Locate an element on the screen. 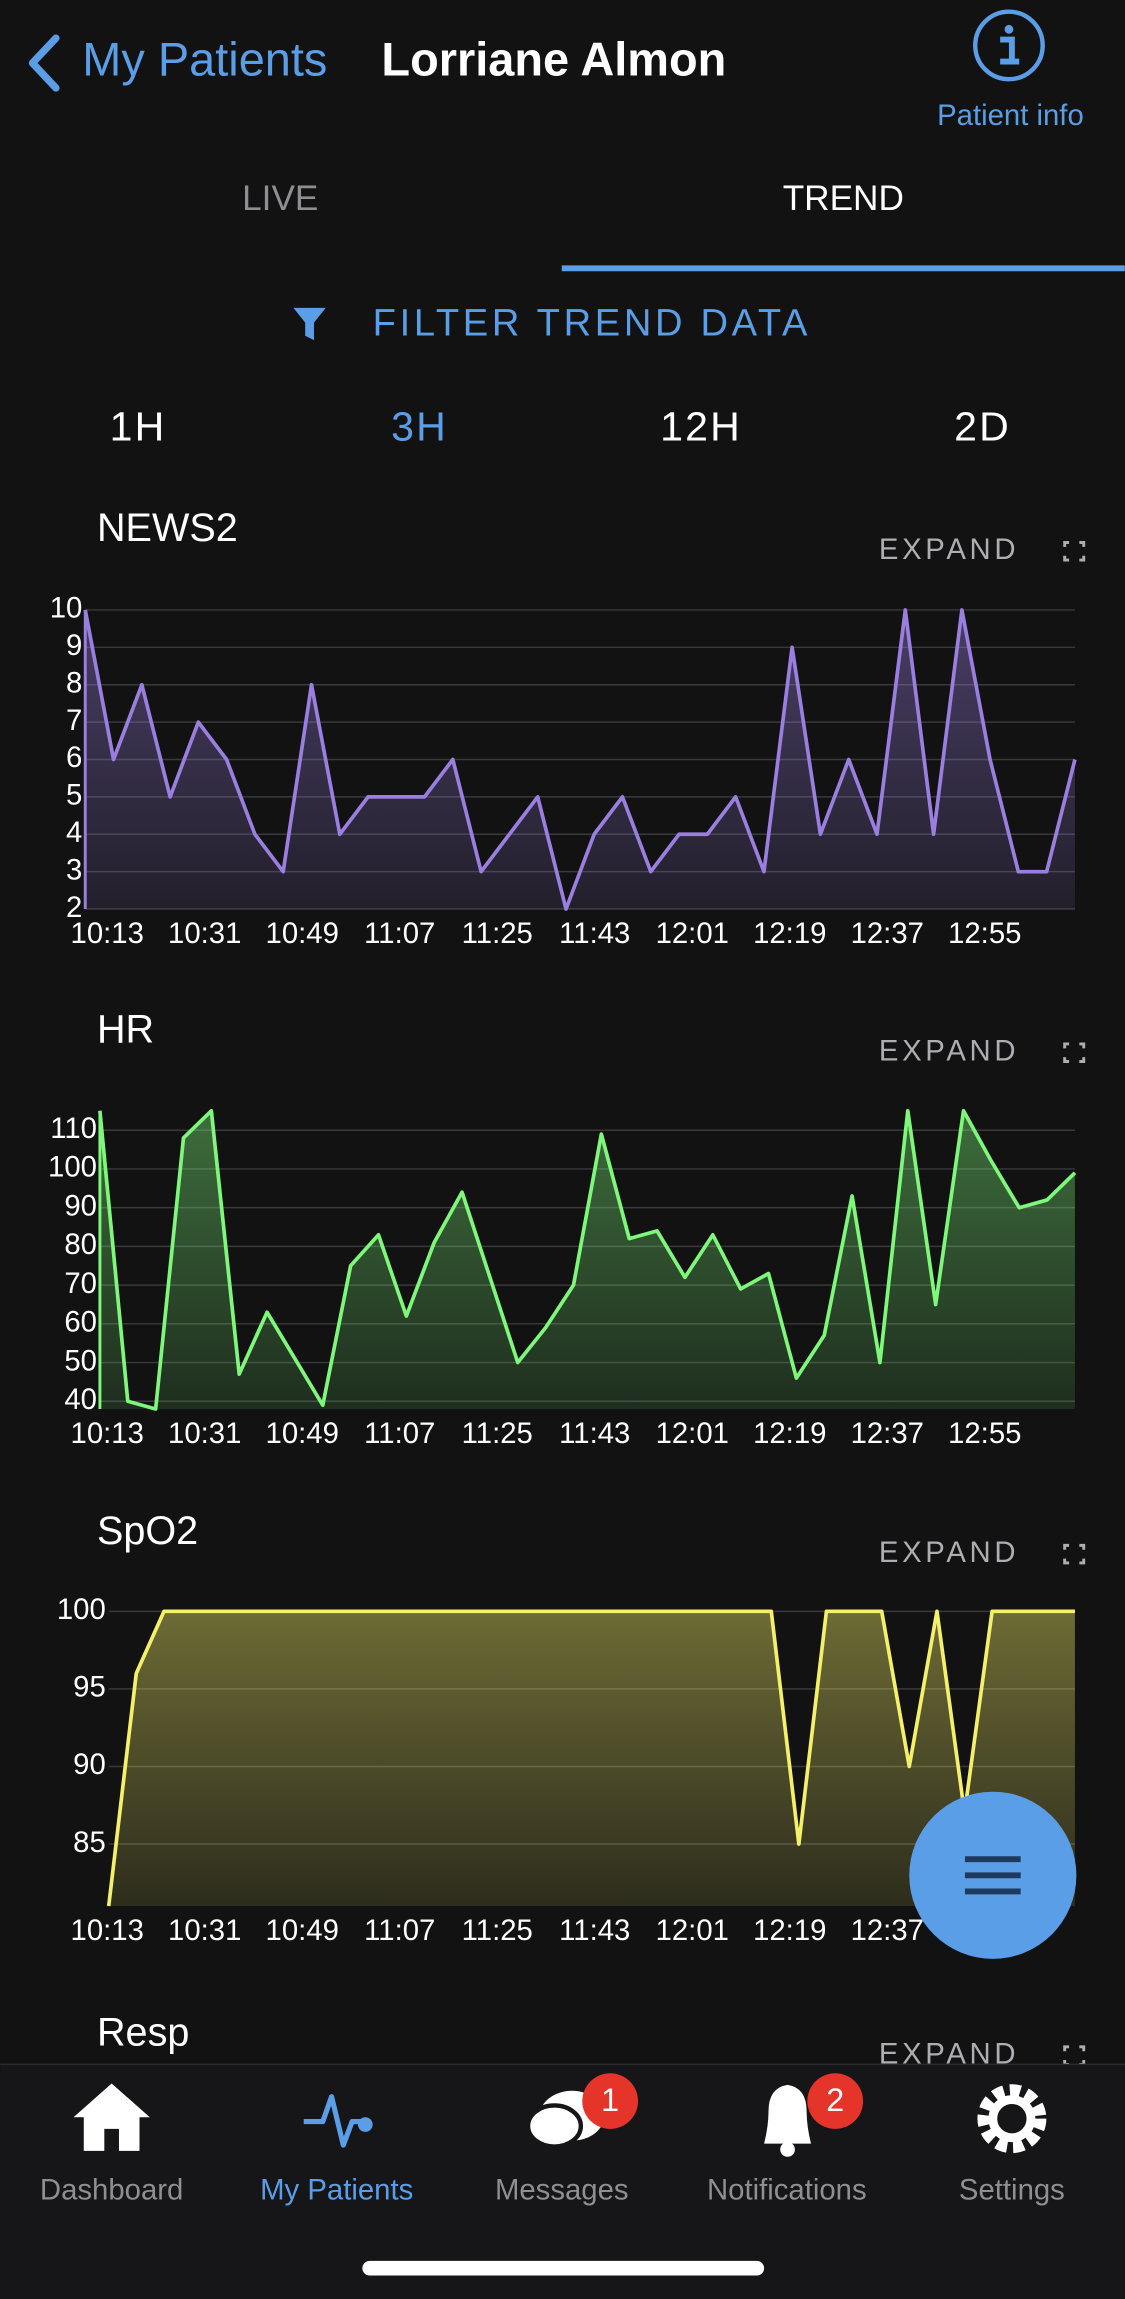 Image resolution: width=1125 pixels, height=2299 pixels. messages-icon-back is located at coordinates (554, 2126).